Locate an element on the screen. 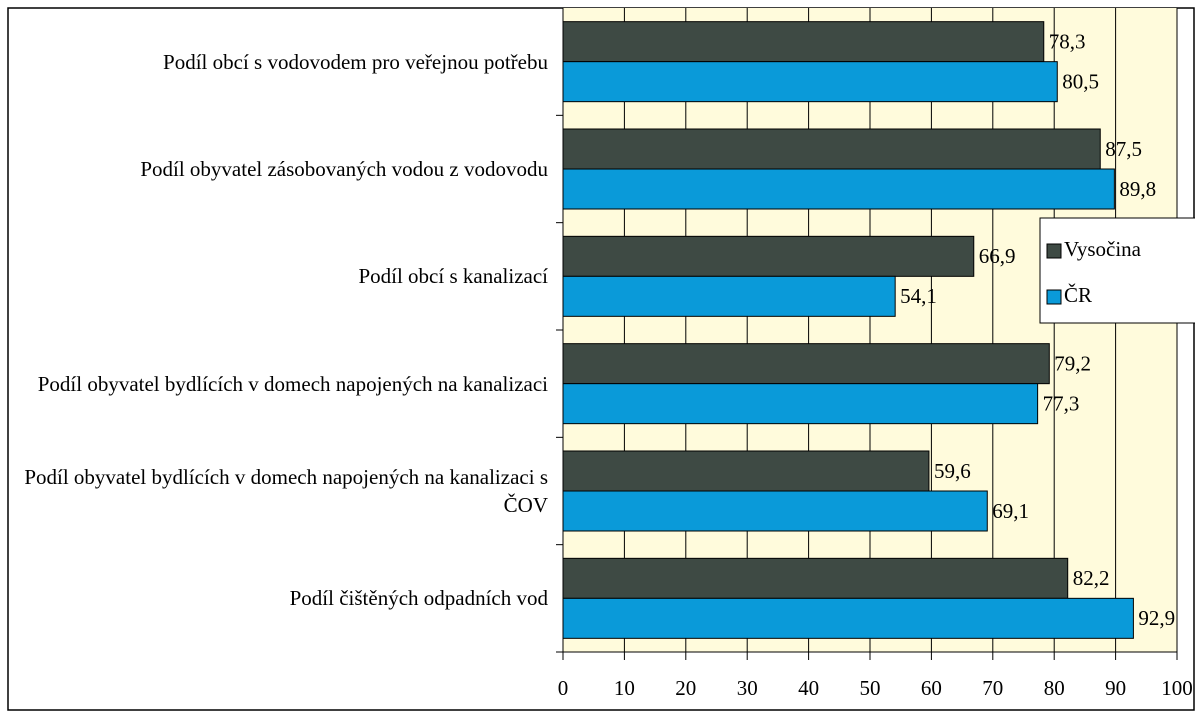  value-label: 87,5 is located at coordinates (1123, 149).